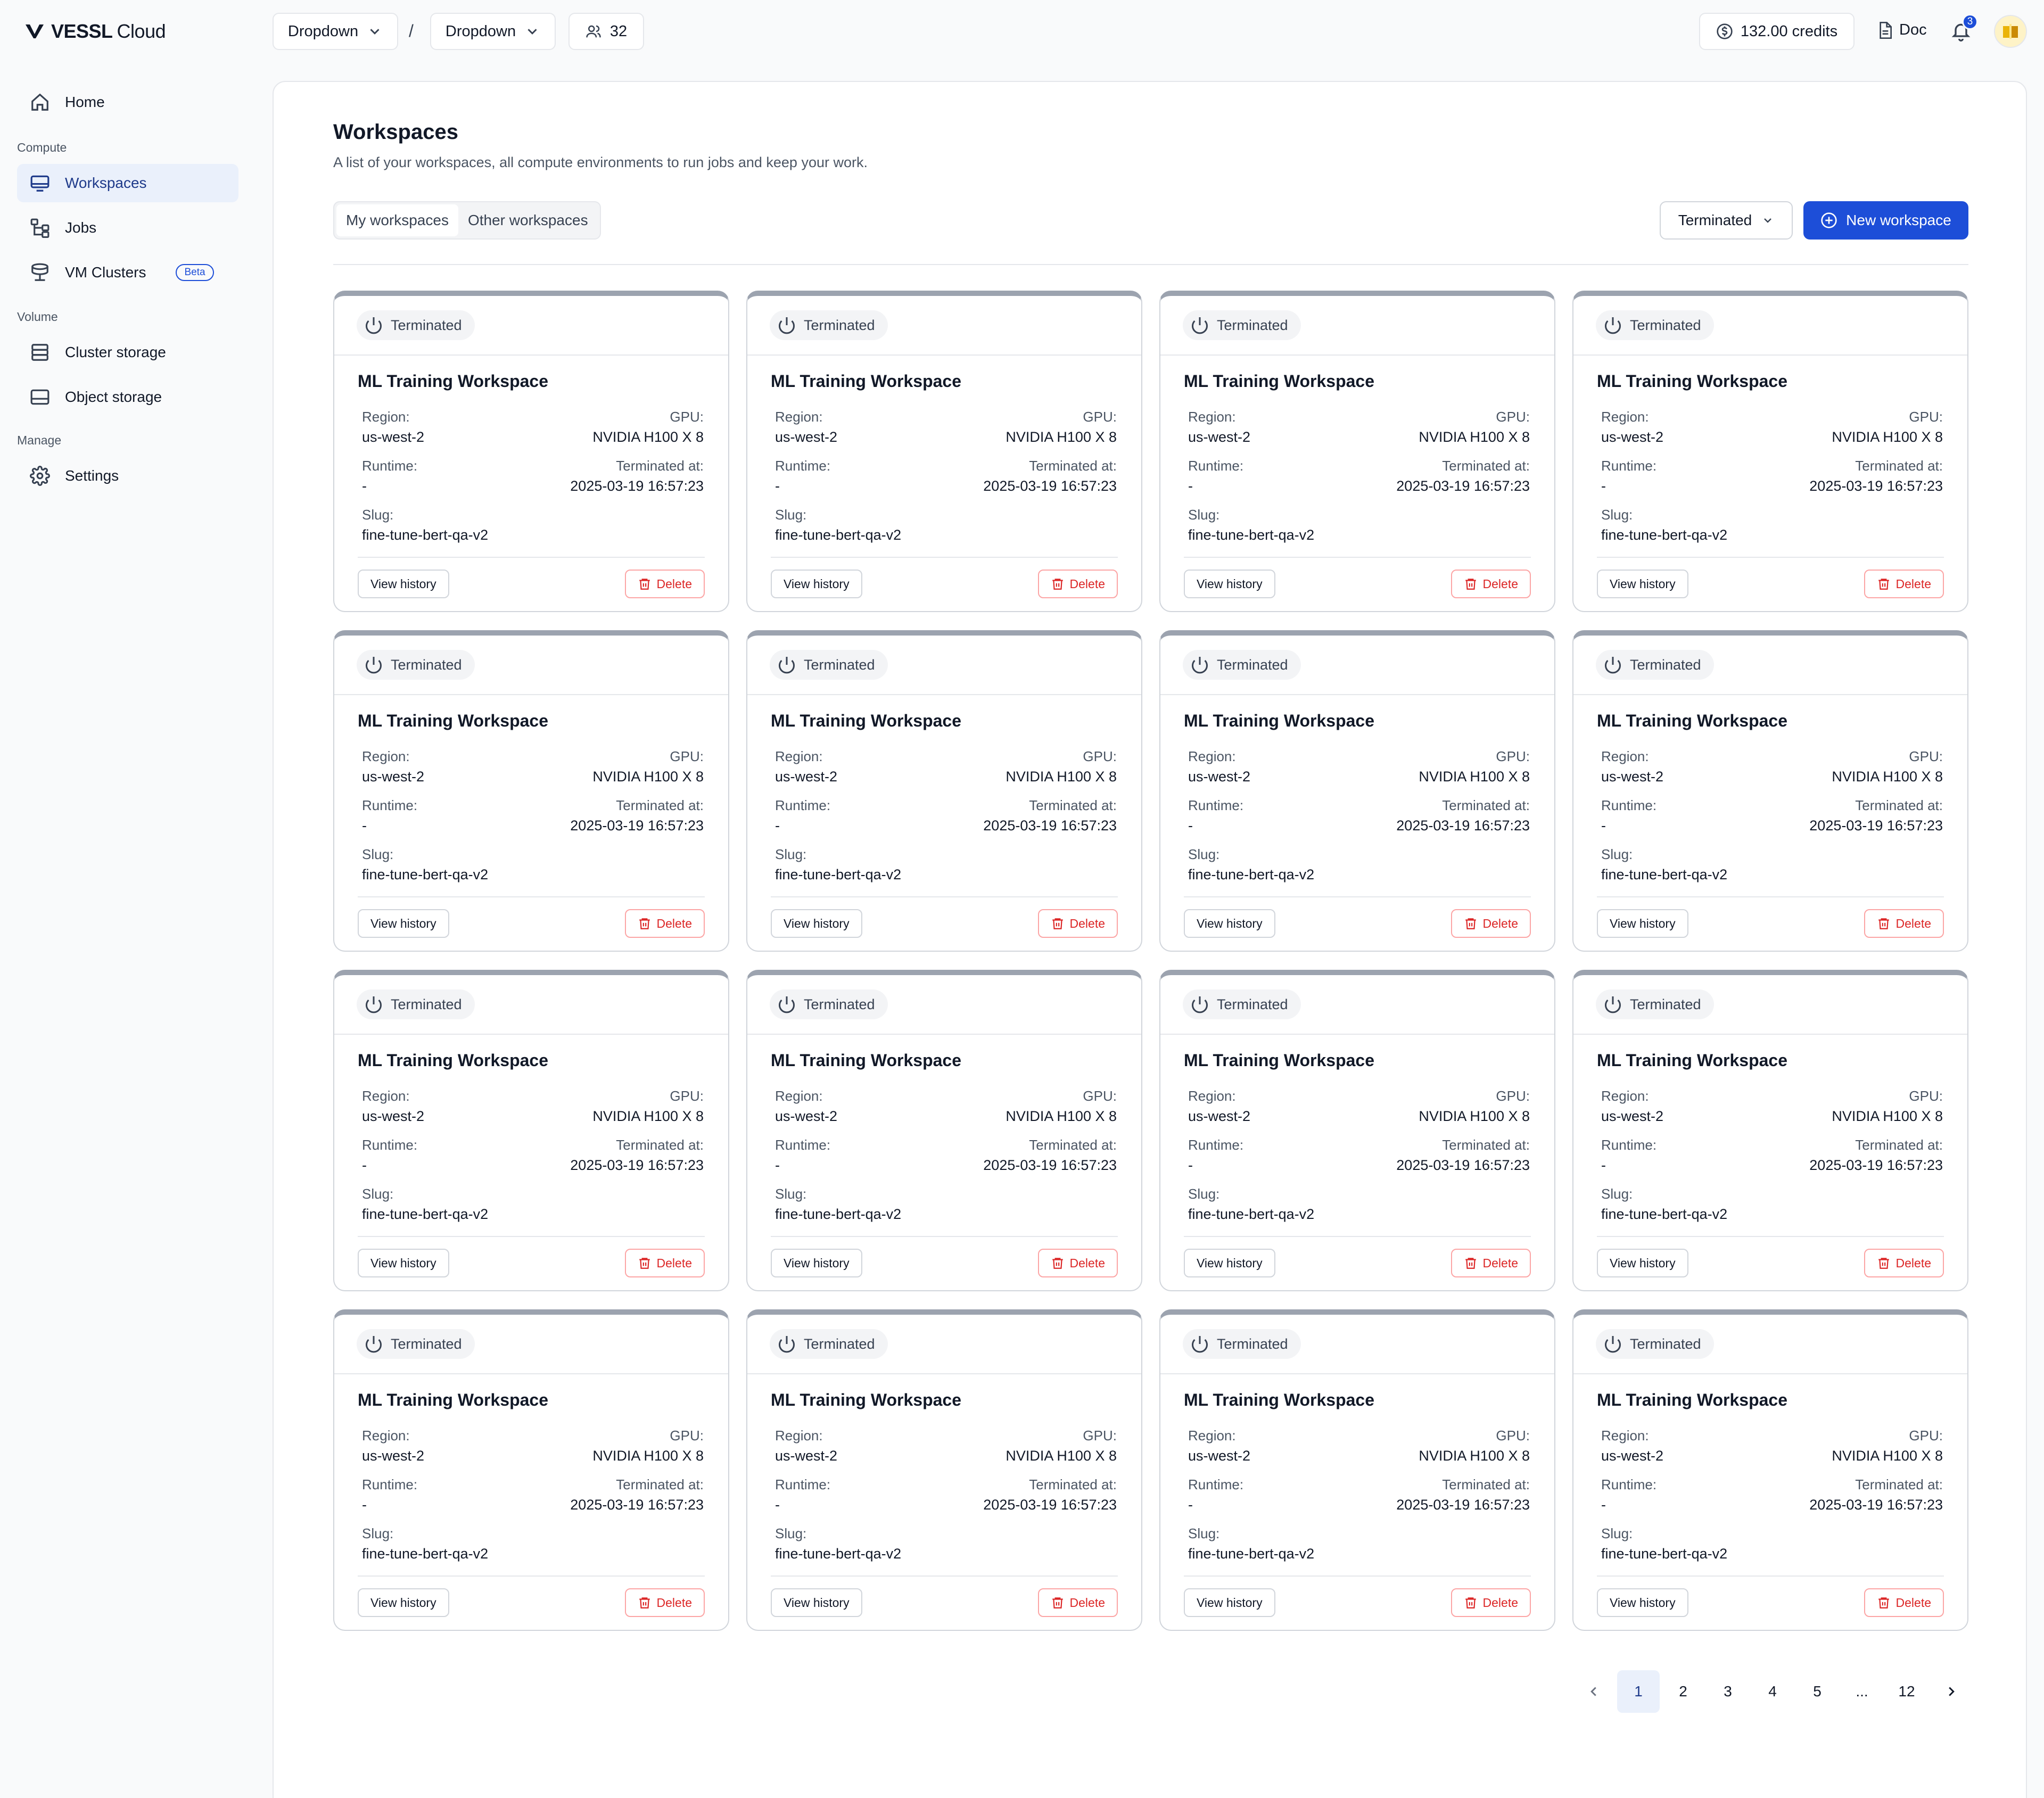 This screenshot has height=1798, width=2044. What do you see at coordinates (1500, 583) in the screenshot?
I see `delete-label: Delete` at bounding box center [1500, 583].